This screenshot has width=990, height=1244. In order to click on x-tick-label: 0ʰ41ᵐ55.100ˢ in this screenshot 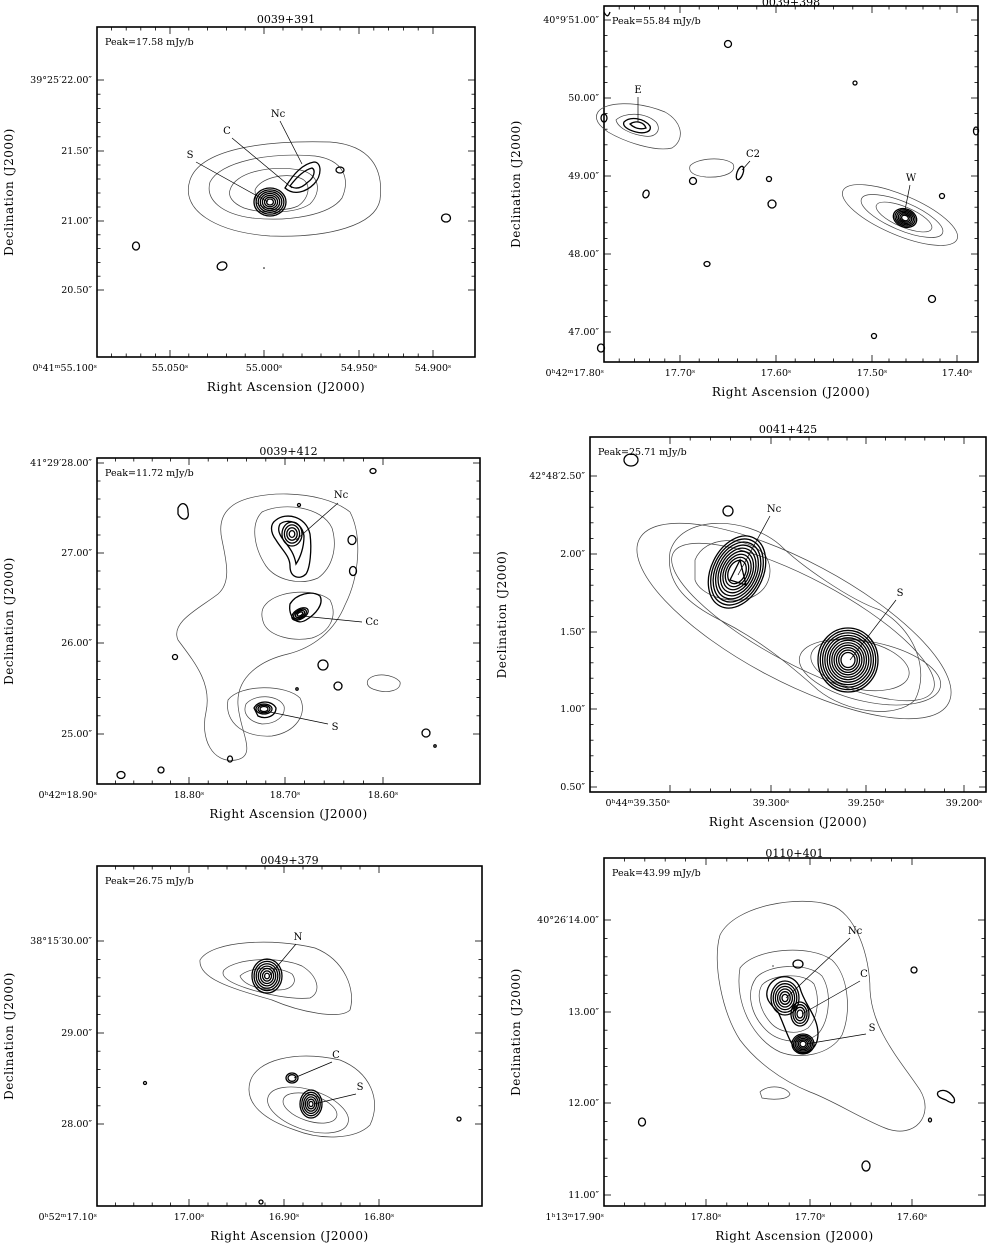, I will do `click(64, 368)`.